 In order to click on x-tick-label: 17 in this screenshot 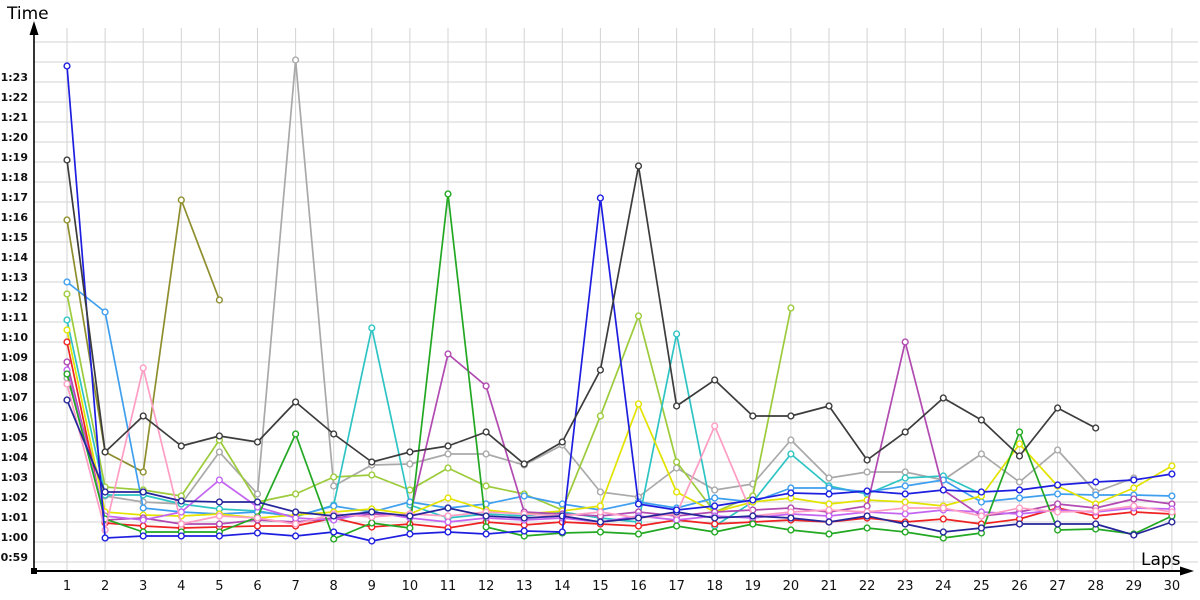, I will do `click(676, 586)`.